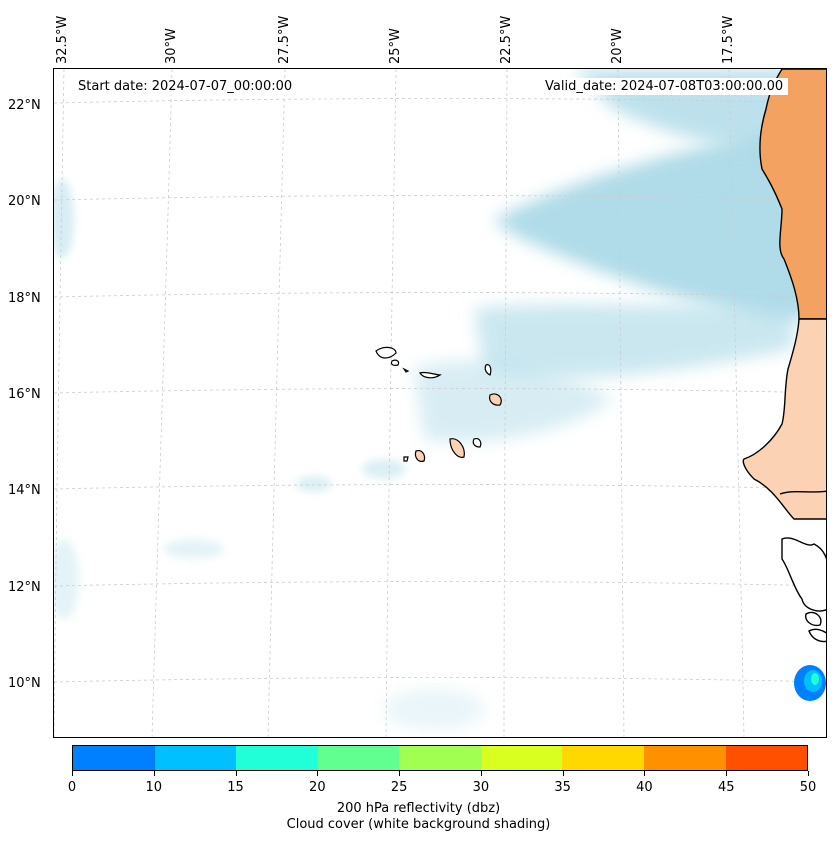  What do you see at coordinates (457, 448) in the screenshot?
I see `island-santiago` at bounding box center [457, 448].